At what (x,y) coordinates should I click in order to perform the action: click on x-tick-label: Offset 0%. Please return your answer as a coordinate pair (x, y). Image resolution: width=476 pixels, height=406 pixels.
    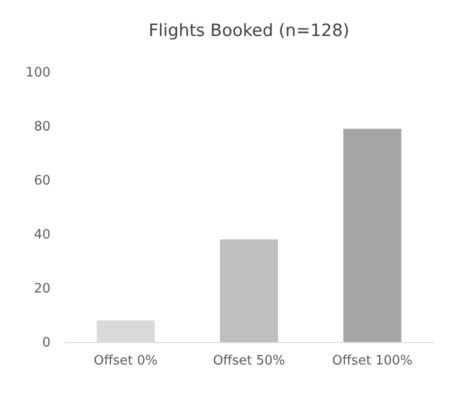
    Looking at the image, I should click on (126, 361).